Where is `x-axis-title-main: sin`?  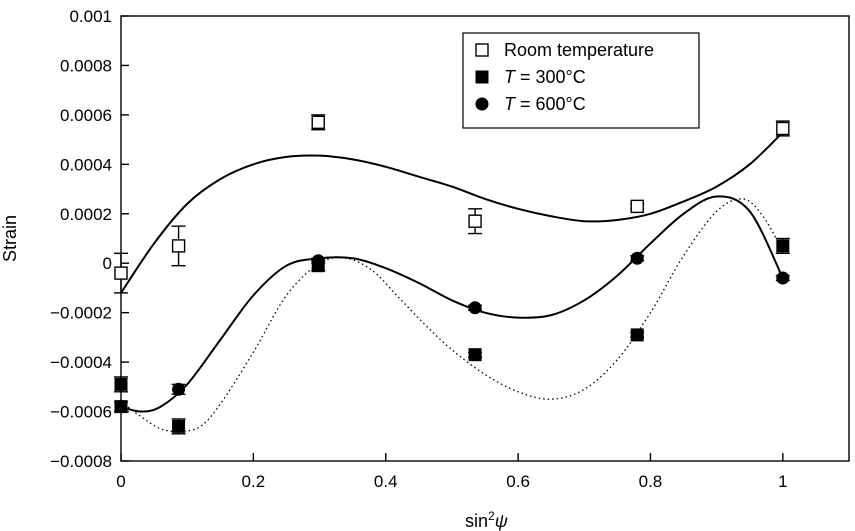 x-axis-title-main: sin is located at coordinates (476, 521).